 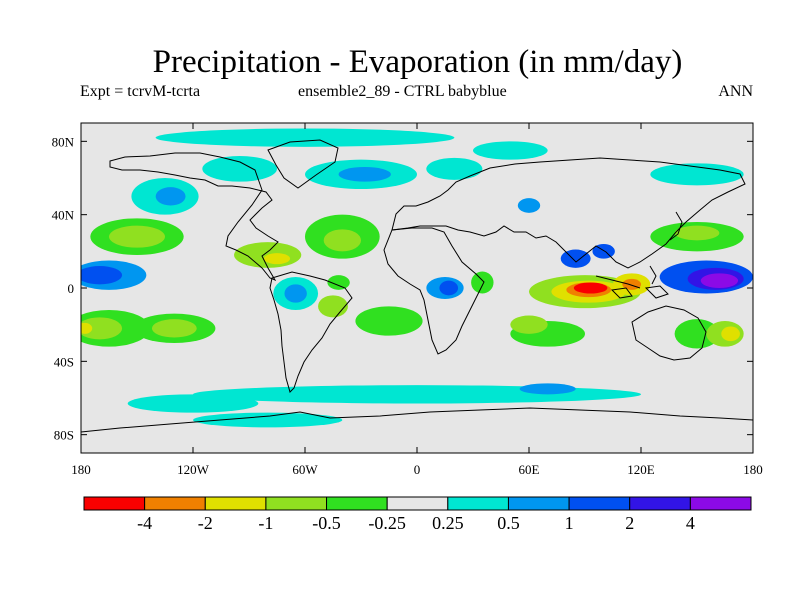 I want to click on region-africa-congo-core, so click(x=449, y=288).